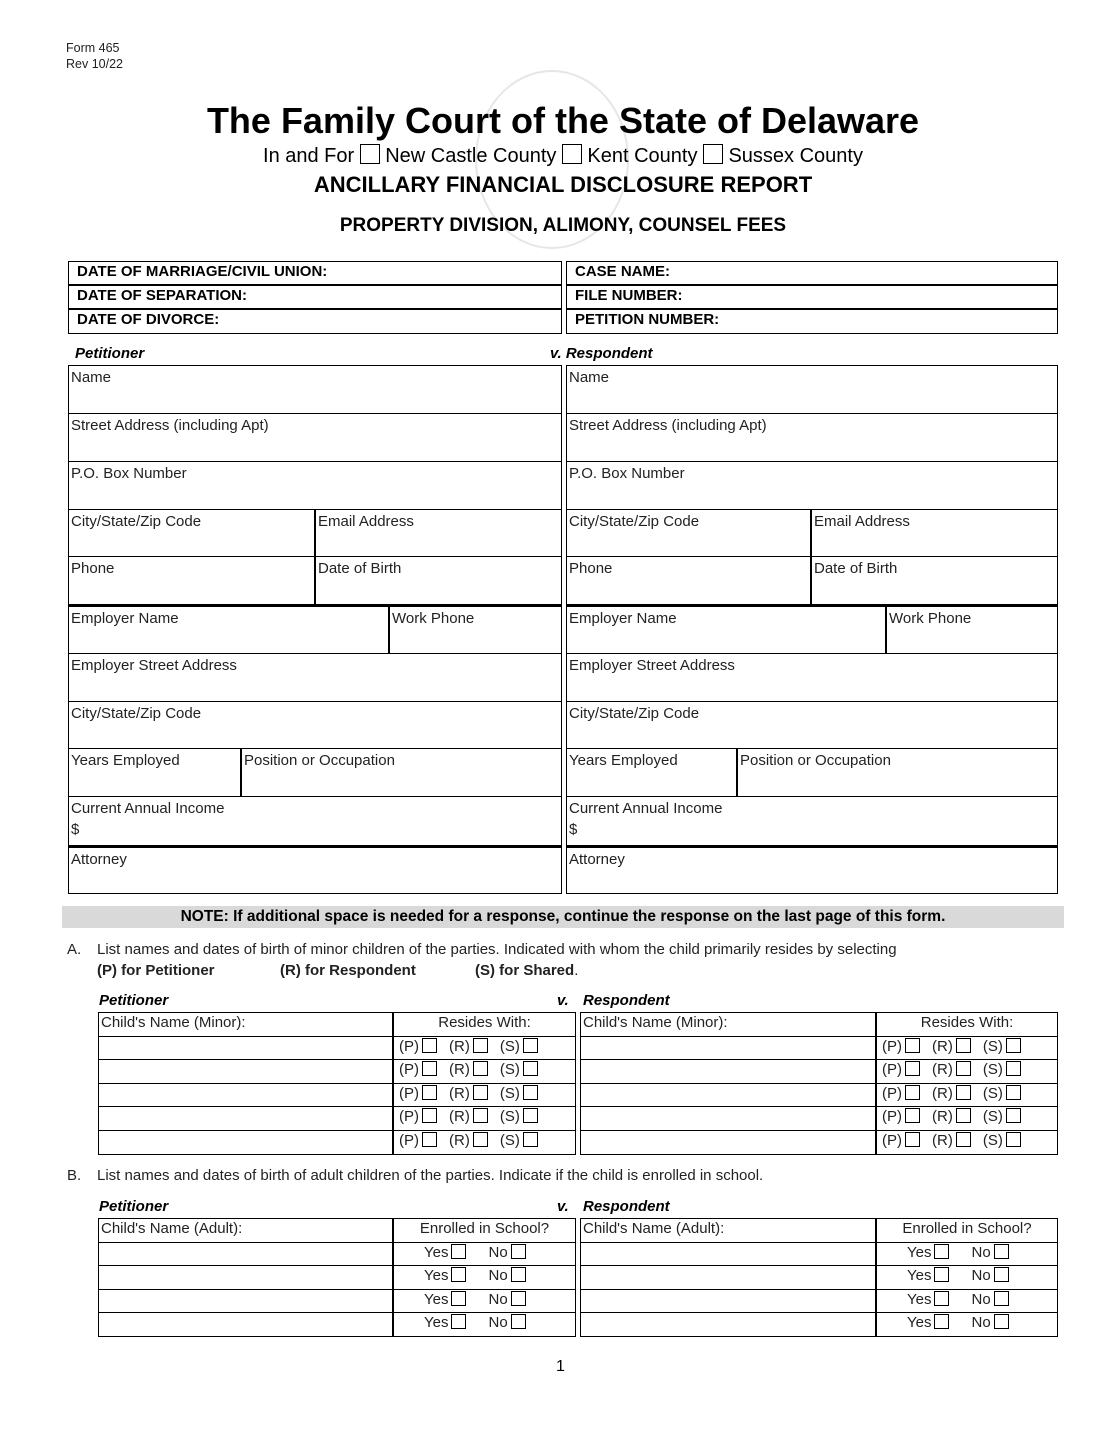  What do you see at coordinates (812, 297) in the screenshot?
I see `case-field-right-1: FILE NUMBER:` at bounding box center [812, 297].